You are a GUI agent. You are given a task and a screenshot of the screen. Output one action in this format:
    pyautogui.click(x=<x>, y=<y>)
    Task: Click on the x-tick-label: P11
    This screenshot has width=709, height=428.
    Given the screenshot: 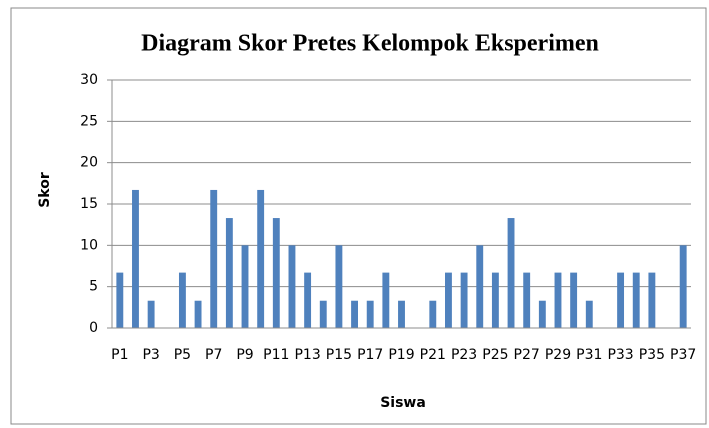 What is the action you would take?
    pyautogui.click(x=276, y=355)
    